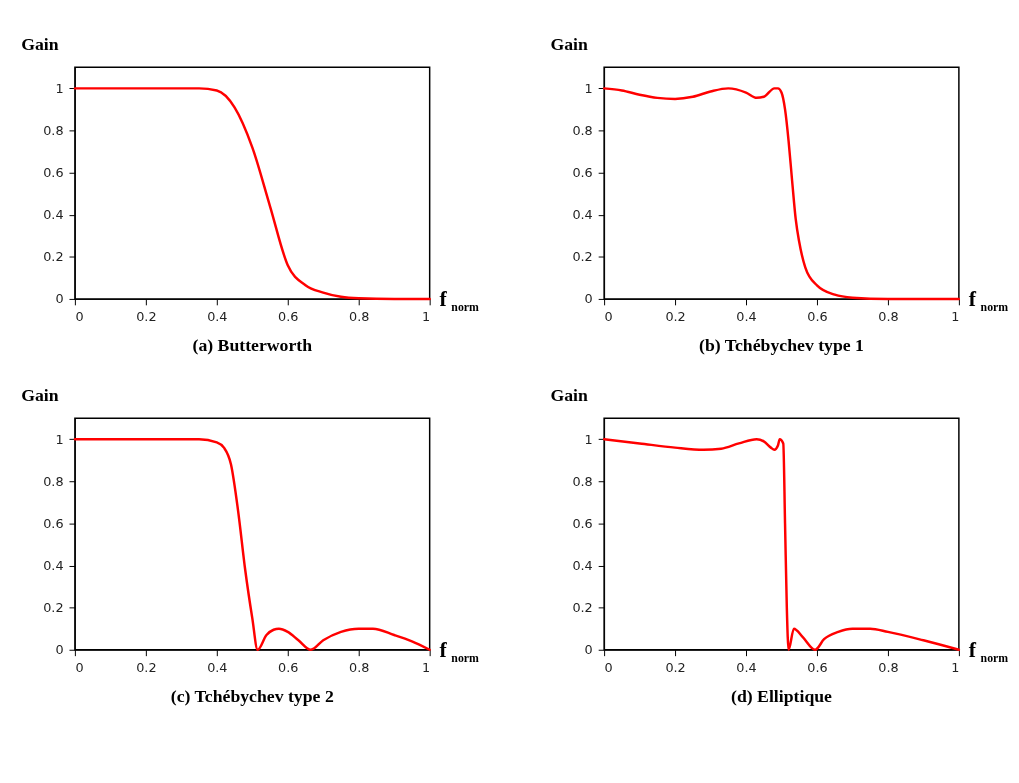  What do you see at coordinates (782, 695) in the screenshot?
I see `text: (d) Elliptique` at bounding box center [782, 695].